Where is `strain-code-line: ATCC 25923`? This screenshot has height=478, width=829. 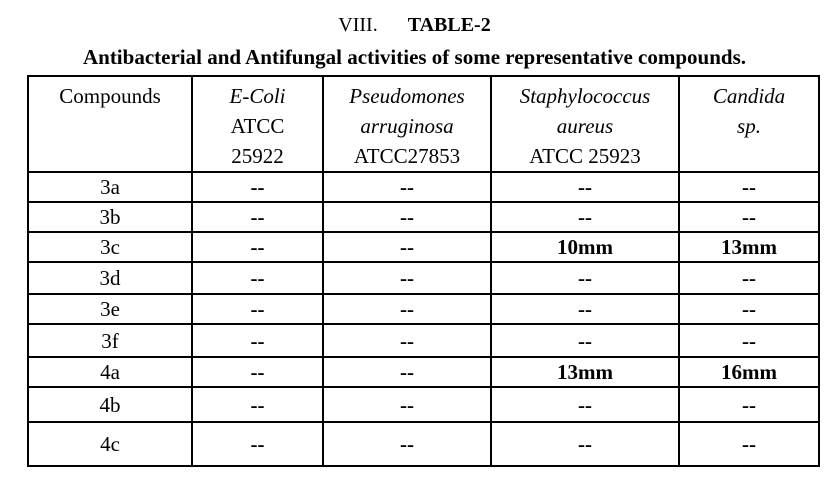
strain-code-line: ATCC 25923 is located at coordinates (585, 156).